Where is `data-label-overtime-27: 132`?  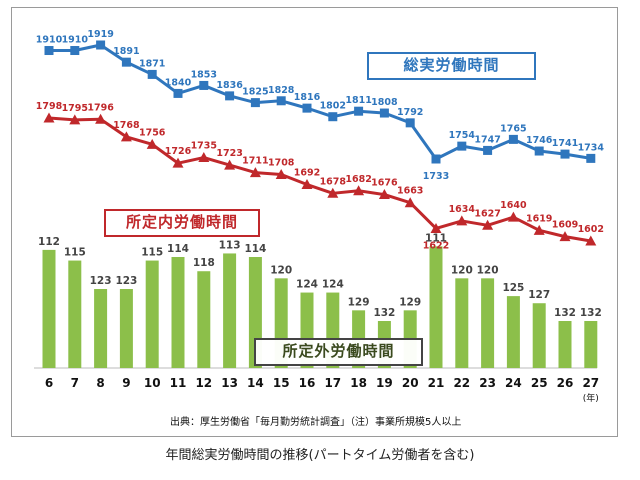
data-label-overtime-27: 132 is located at coordinates (591, 313).